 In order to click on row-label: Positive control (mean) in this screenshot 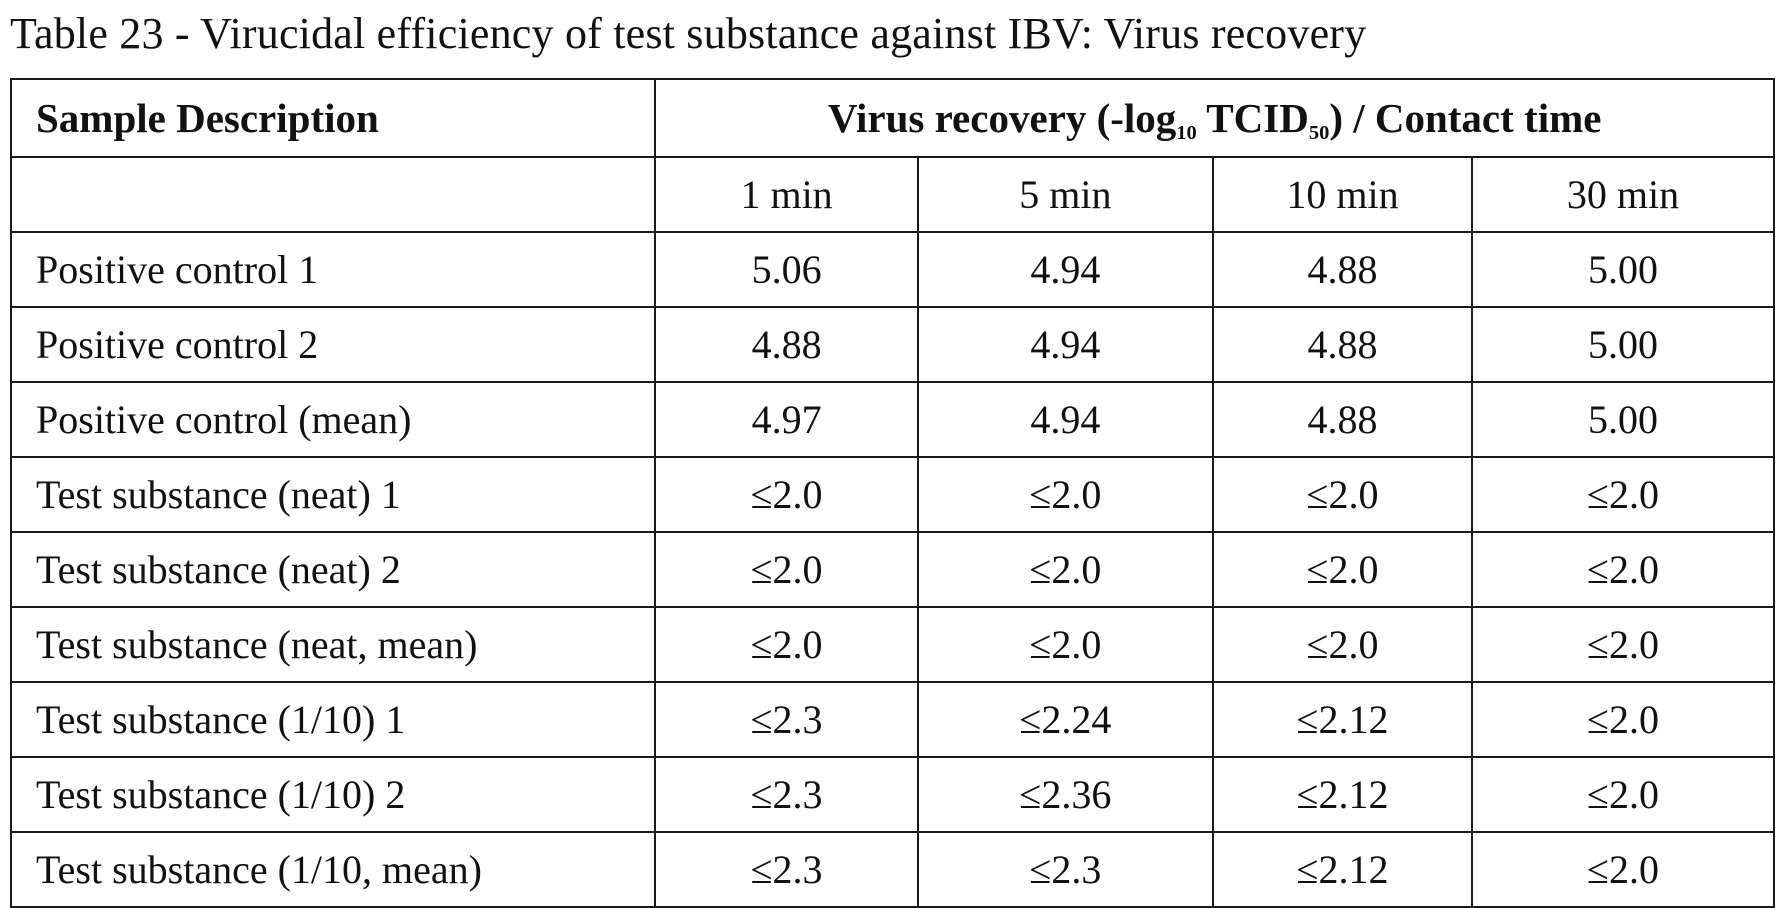, I will do `click(333, 419)`.